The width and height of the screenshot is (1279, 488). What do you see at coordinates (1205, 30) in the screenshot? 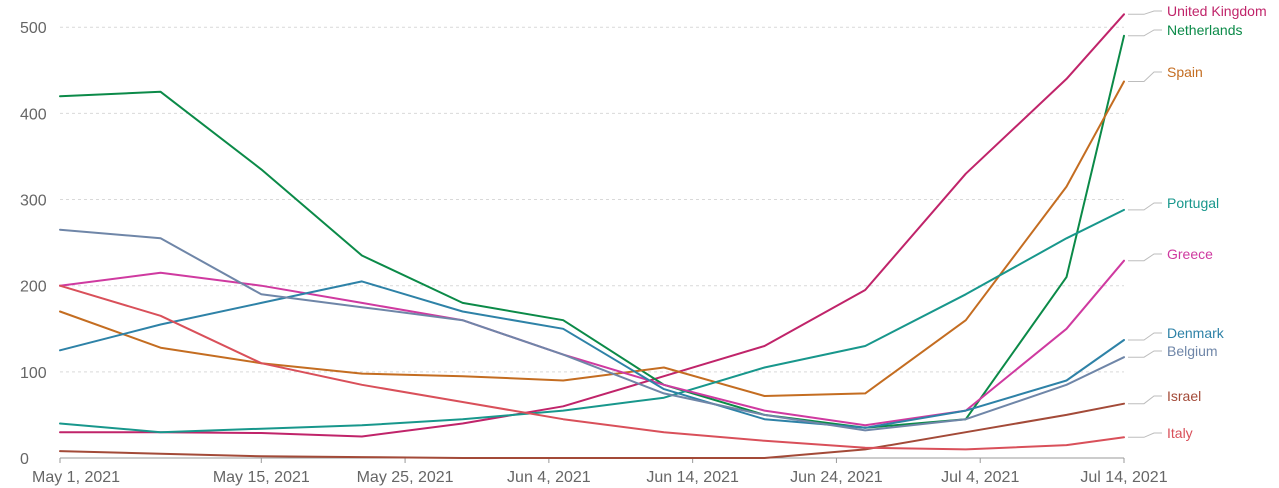
I see `legend-label-netherlands: Netherlands` at bounding box center [1205, 30].